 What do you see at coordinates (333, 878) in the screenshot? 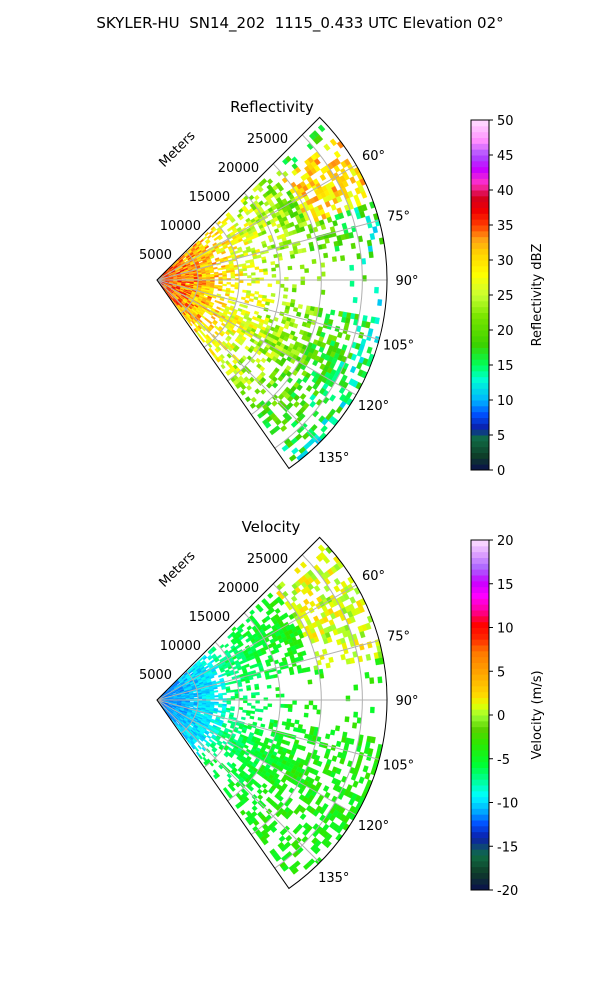
I see `azimuth-tick-label: 135°` at bounding box center [333, 878].